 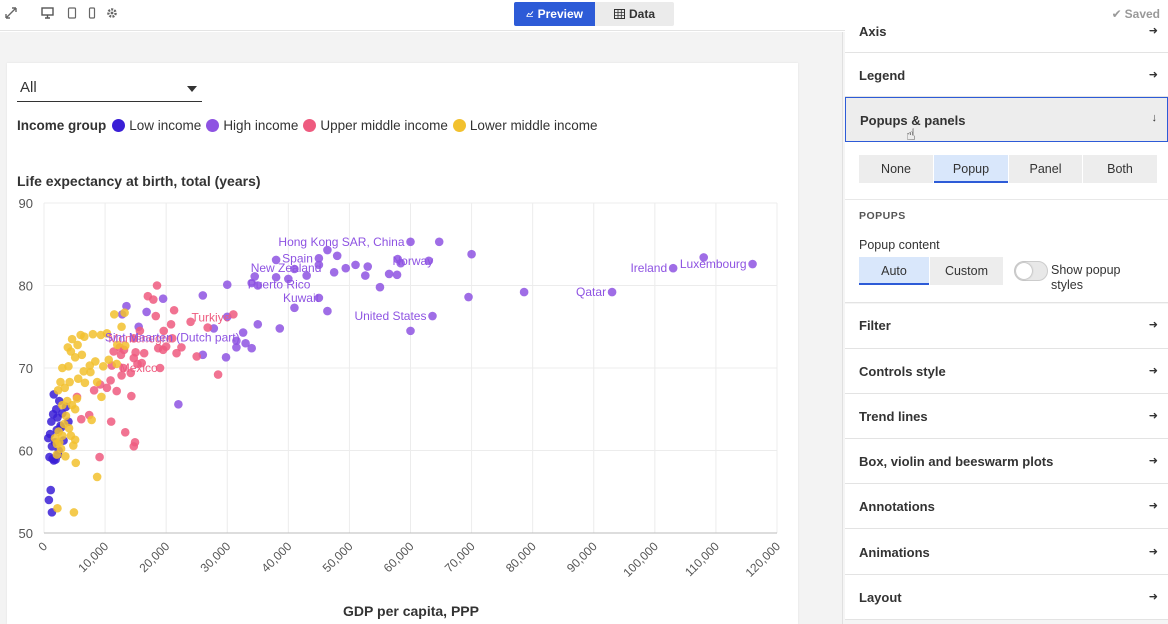 What do you see at coordinates (93, 557) in the screenshot?
I see `x-tick-label: 10,000` at bounding box center [93, 557].